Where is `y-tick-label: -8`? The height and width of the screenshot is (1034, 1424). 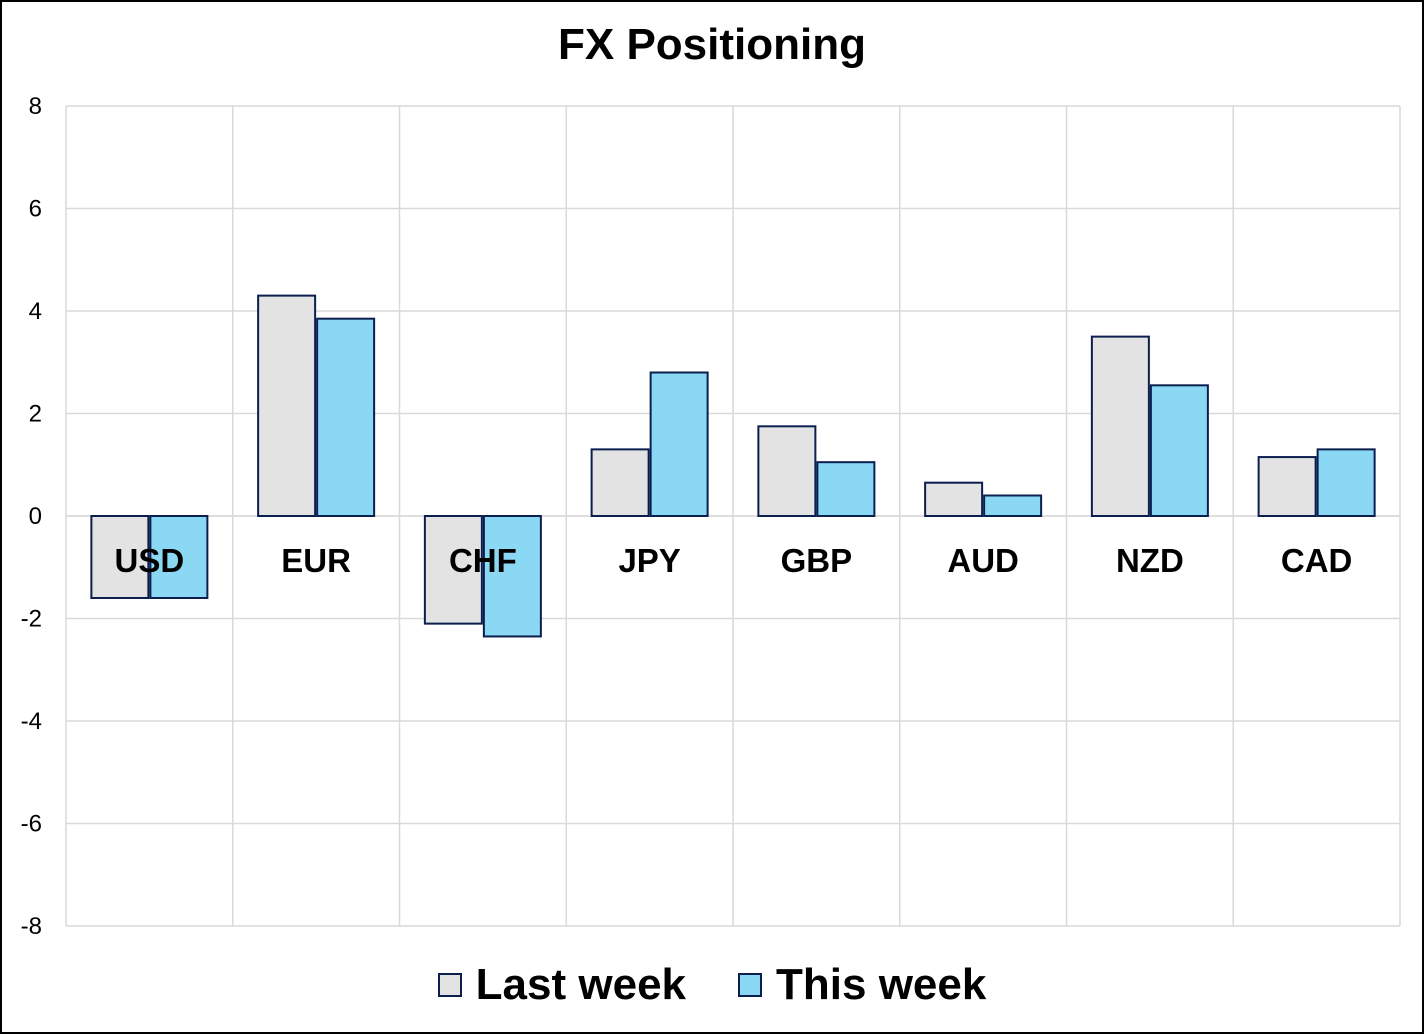 y-tick-label: -8 is located at coordinates (31, 926).